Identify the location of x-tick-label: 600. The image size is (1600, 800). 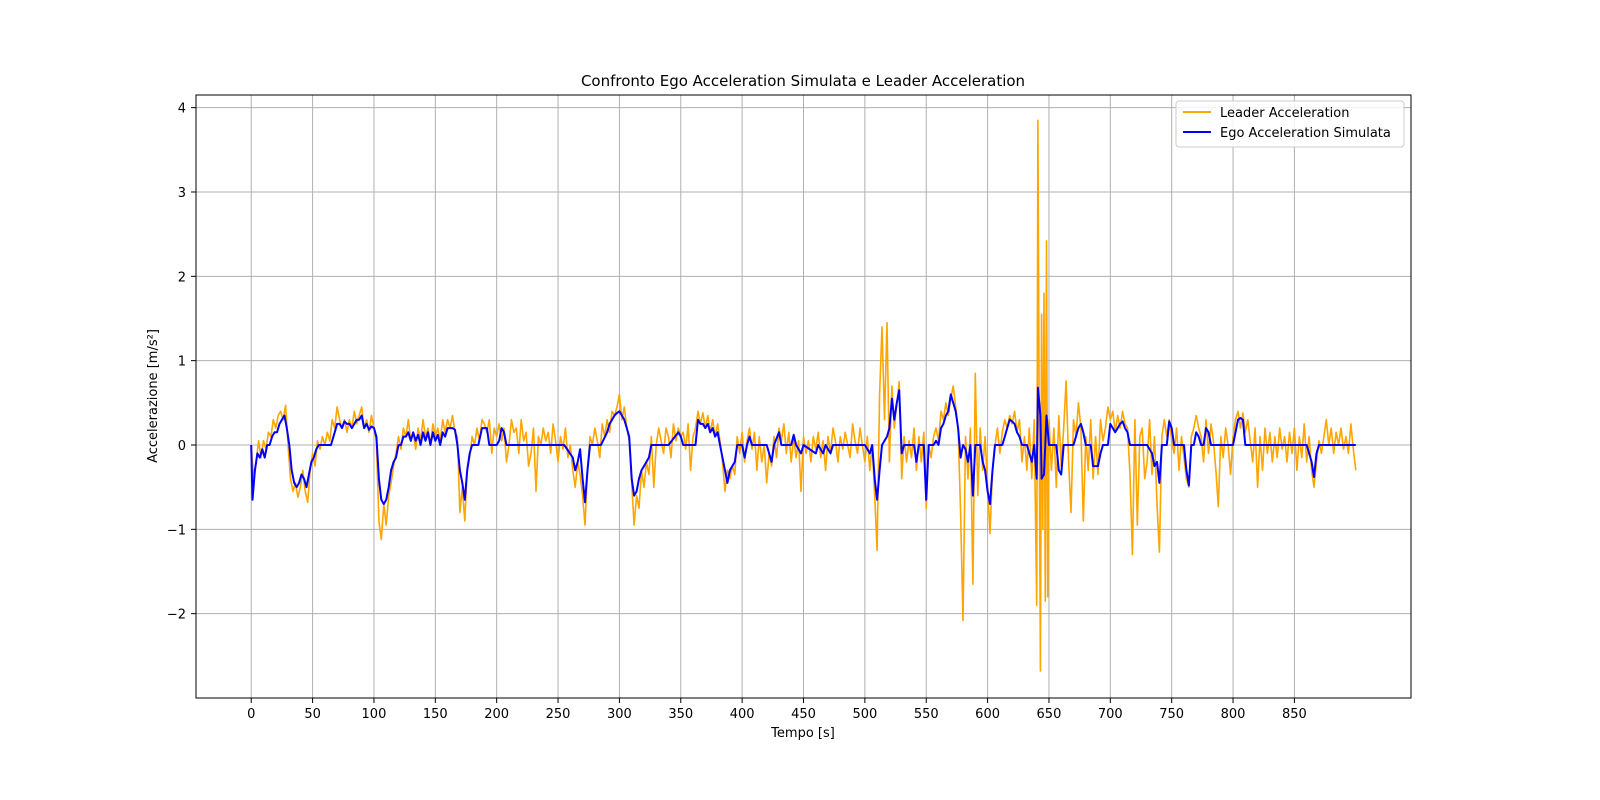
(987, 714).